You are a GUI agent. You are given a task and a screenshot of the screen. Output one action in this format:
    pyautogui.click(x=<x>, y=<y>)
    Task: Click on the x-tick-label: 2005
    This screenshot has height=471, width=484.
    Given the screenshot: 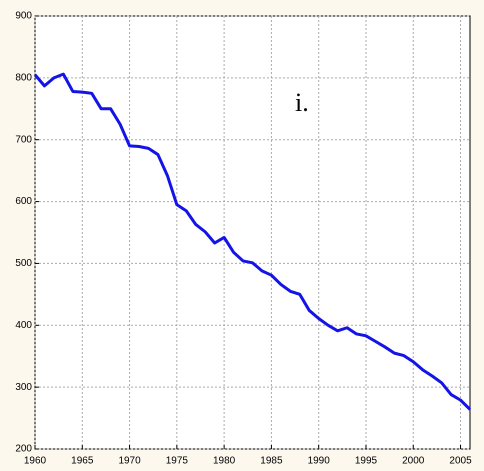 What is the action you would take?
    pyautogui.click(x=460, y=461)
    